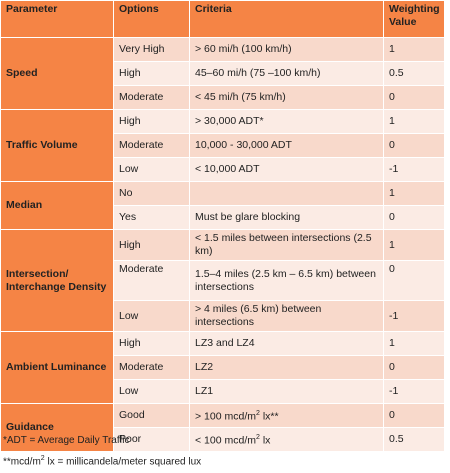 This screenshot has width=450, height=473. Describe the element at coordinates (22, 462) in the screenshot. I see `footnote-text: **mcd/m` at that location.